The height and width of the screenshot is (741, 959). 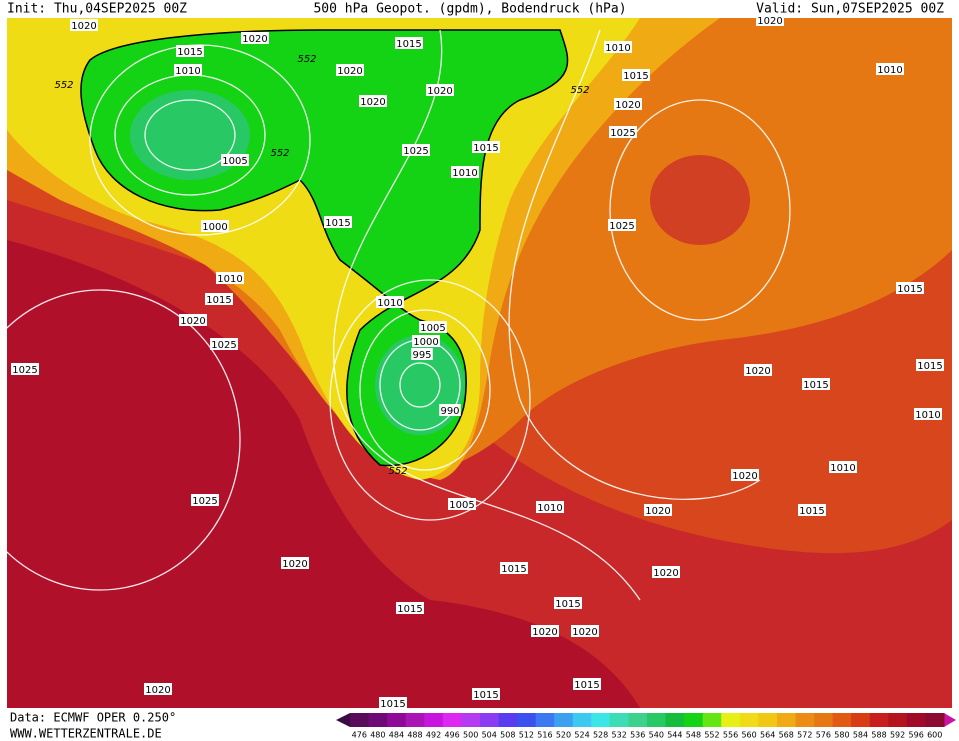 What do you see at coordinates (581, 735) in the screenshot?
I see `colorbar-label: 524` at bounding box center [581, 735].